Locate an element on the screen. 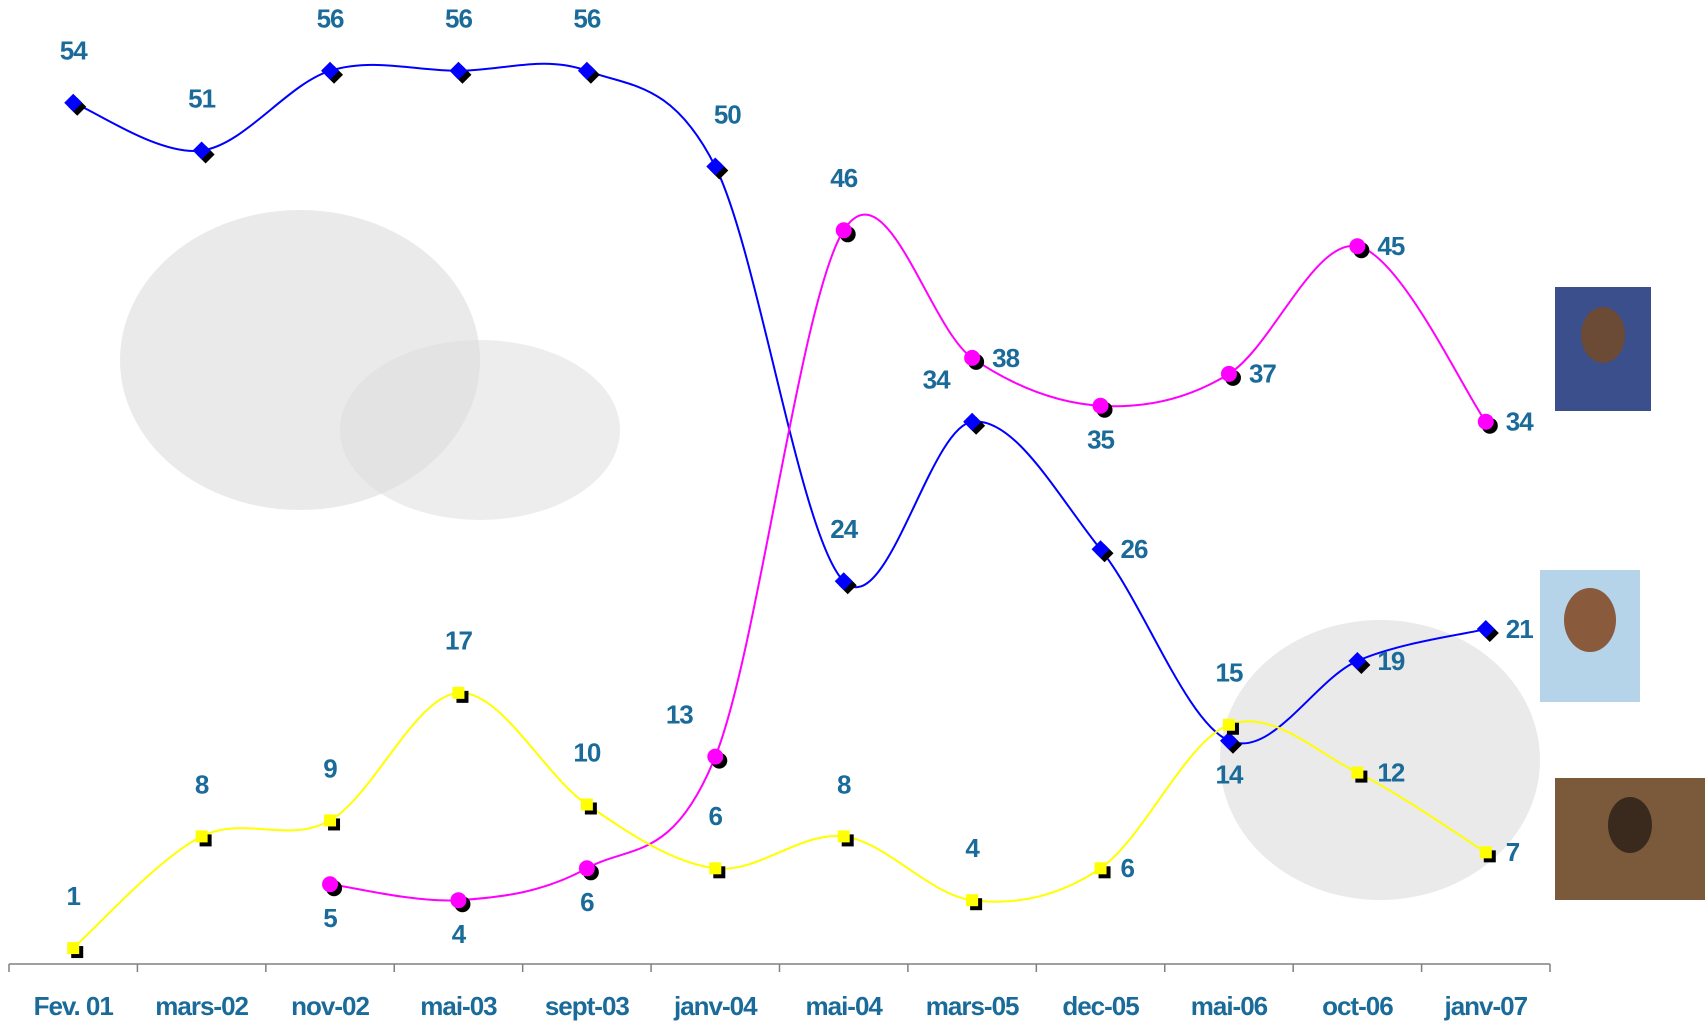 The height and width of the screenshot is (1031, 1705). data-label: 51 is located at coordinates (201, 98).